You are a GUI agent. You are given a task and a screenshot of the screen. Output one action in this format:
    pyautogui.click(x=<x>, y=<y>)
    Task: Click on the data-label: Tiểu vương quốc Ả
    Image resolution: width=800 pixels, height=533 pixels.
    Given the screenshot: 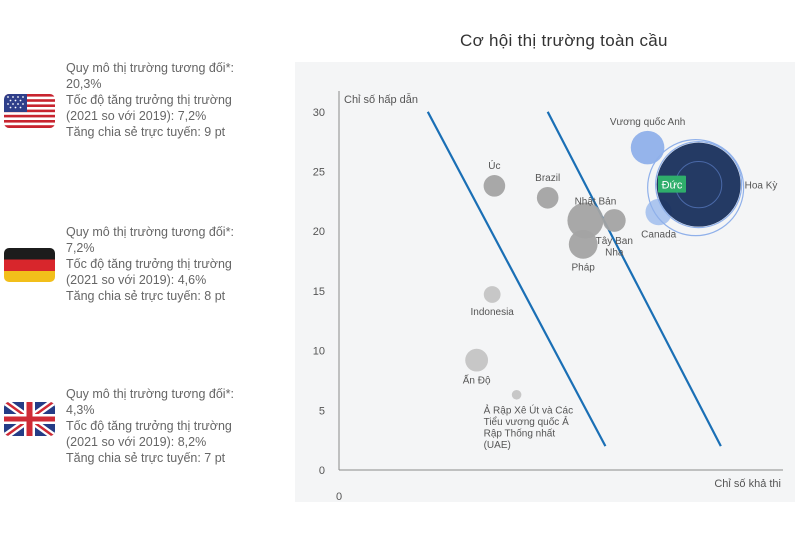 What is the action you would take?
    pyautogui.click(x=526, y=421)
    